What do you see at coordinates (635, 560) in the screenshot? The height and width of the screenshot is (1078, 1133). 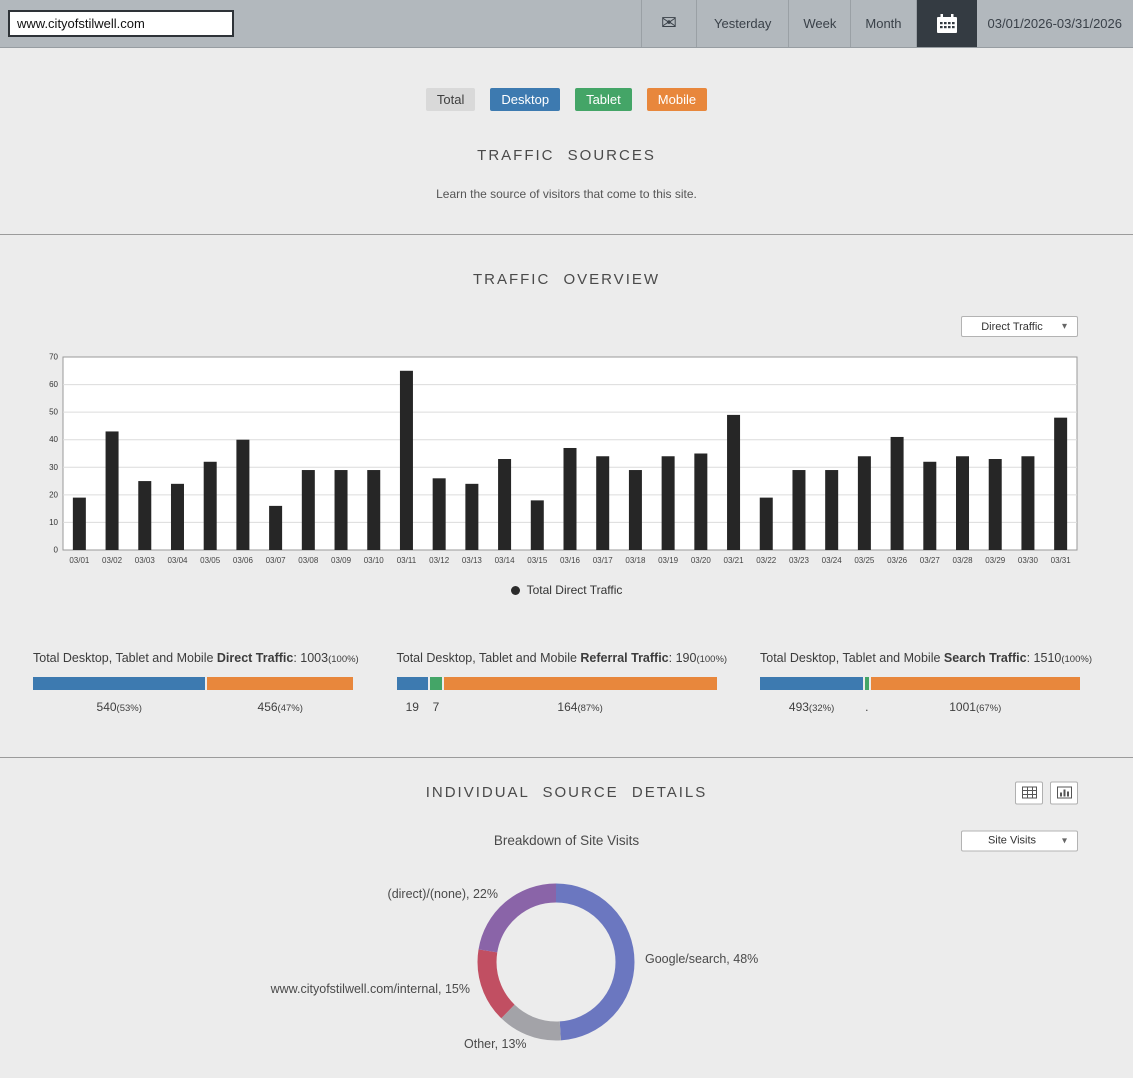 I see `svg-text: 03/18` at bounding box center [635, 560].